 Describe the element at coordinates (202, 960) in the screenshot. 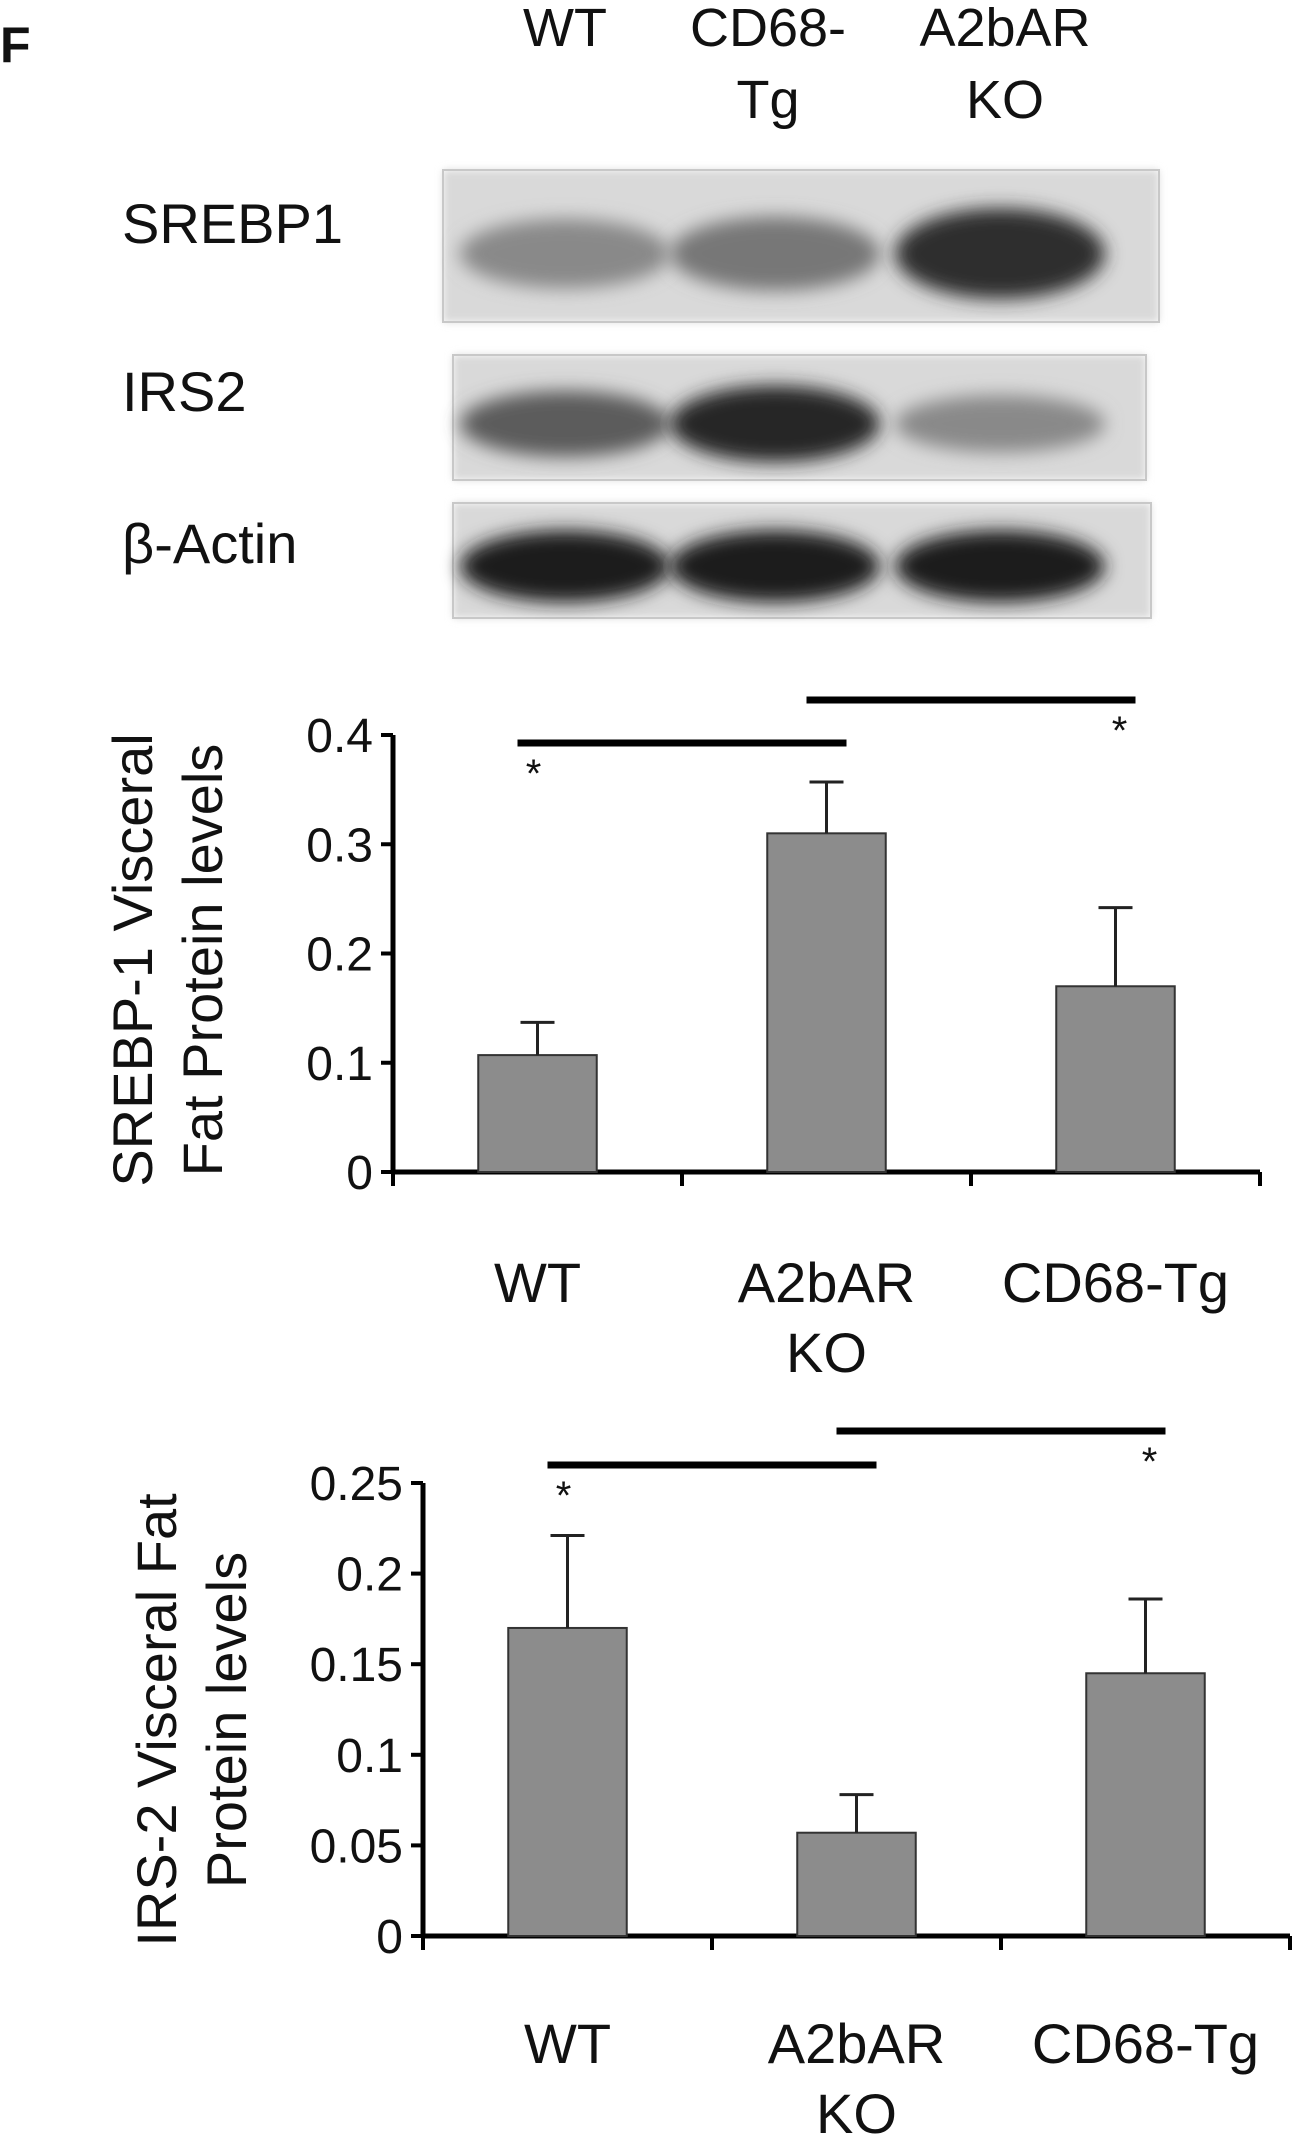

I see `y-axis-label: Fat Protein levels` at that location.